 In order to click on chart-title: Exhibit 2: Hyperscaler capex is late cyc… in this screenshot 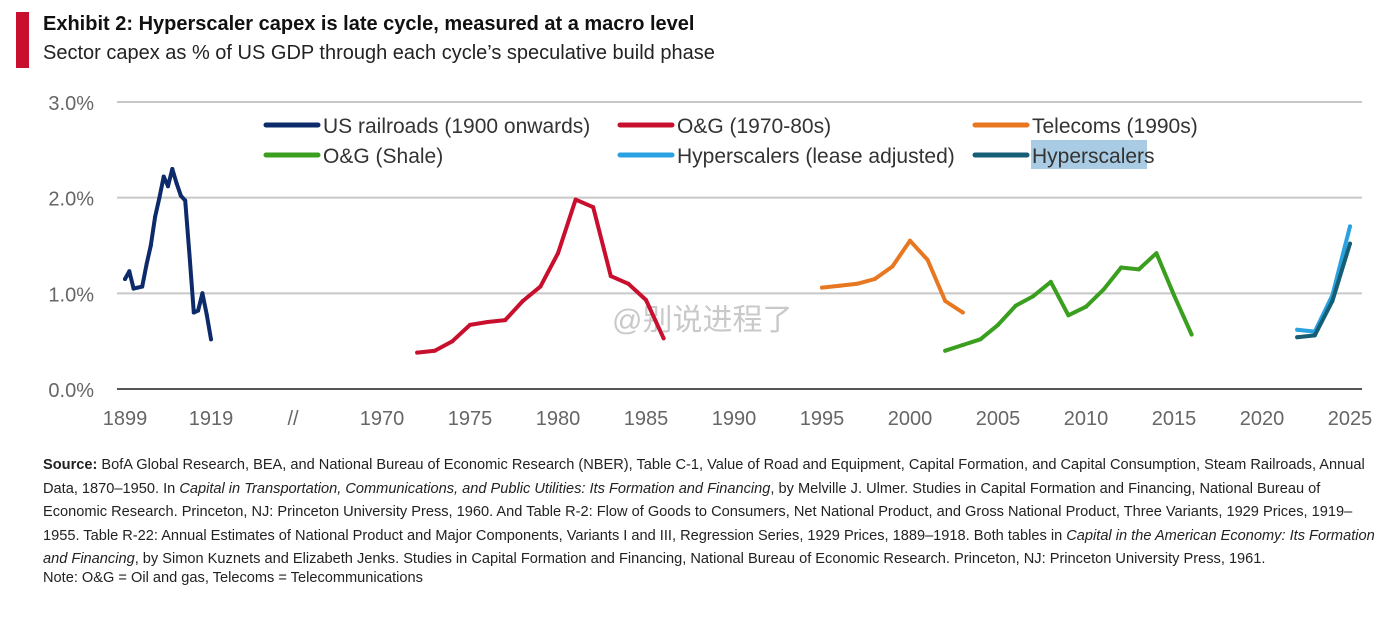, I will do `click(369, 24)`.